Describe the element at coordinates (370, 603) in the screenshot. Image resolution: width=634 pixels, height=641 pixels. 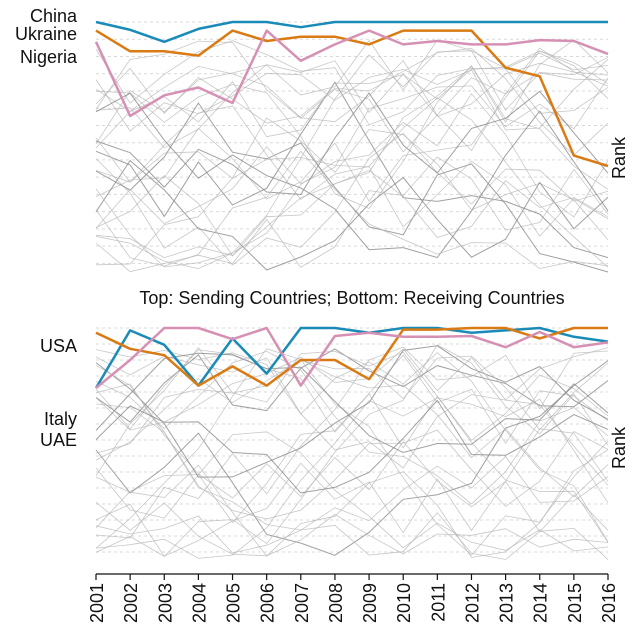
I see `x-tick-label: 2009` at that location.